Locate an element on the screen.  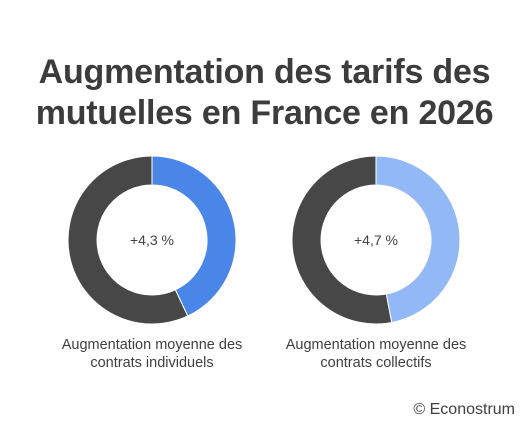
donut-value-slice-collectifs is located at coordinates (418, 239).